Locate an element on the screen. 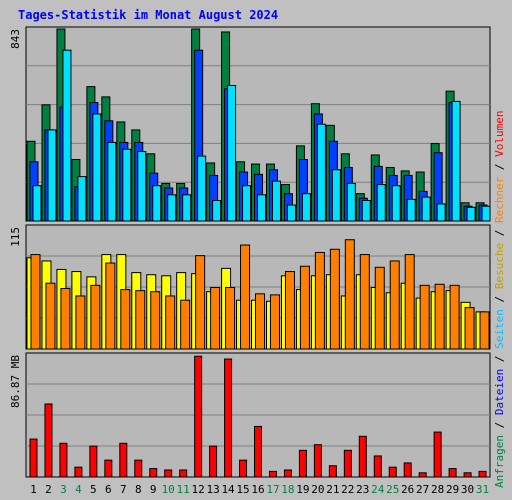  day-label-26: 26 is located at coordinates (407, 489).